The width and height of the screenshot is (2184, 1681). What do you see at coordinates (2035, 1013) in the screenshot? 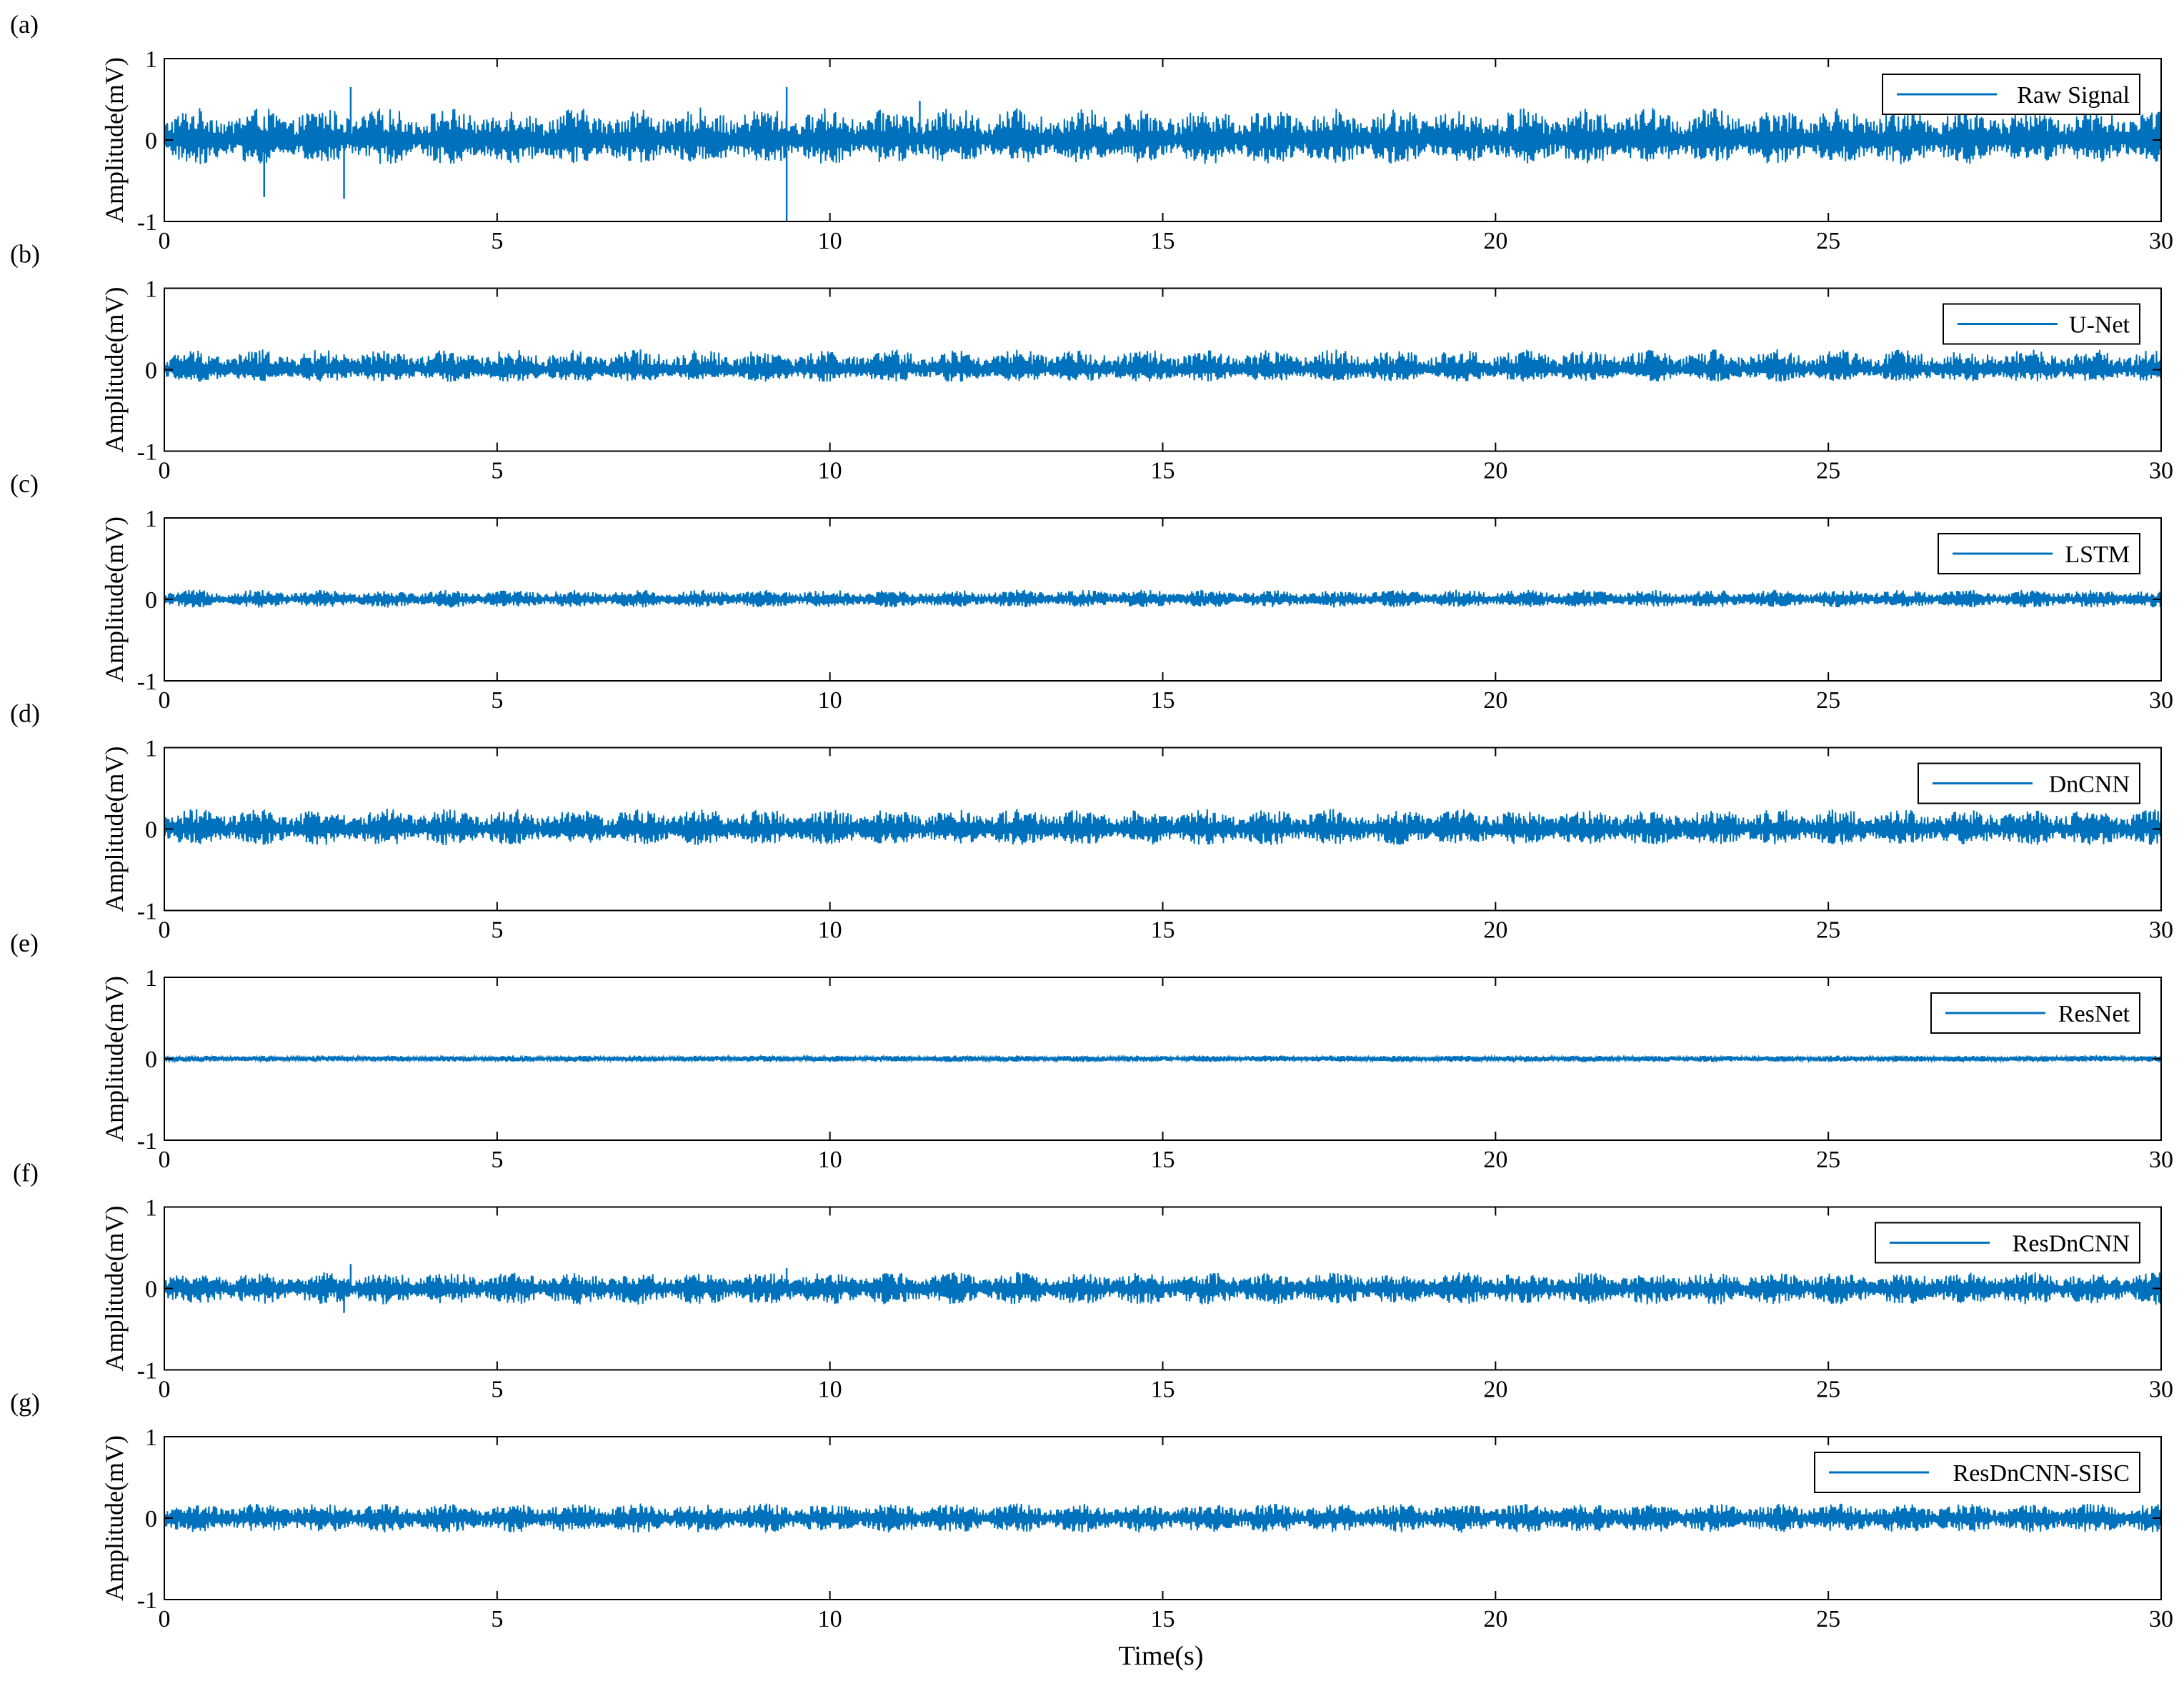
I see `legend: ResNet` at bounding box center [2035, 1013].